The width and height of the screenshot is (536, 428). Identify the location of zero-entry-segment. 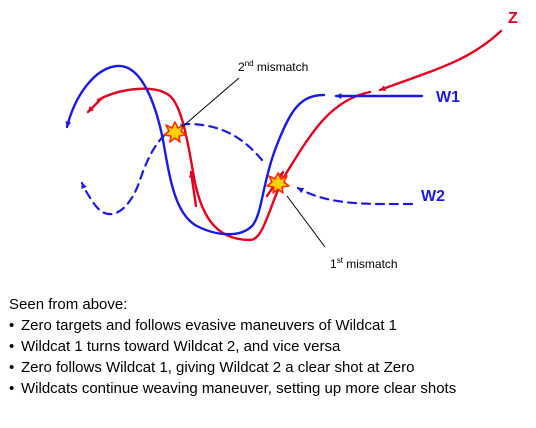
(440, 60).